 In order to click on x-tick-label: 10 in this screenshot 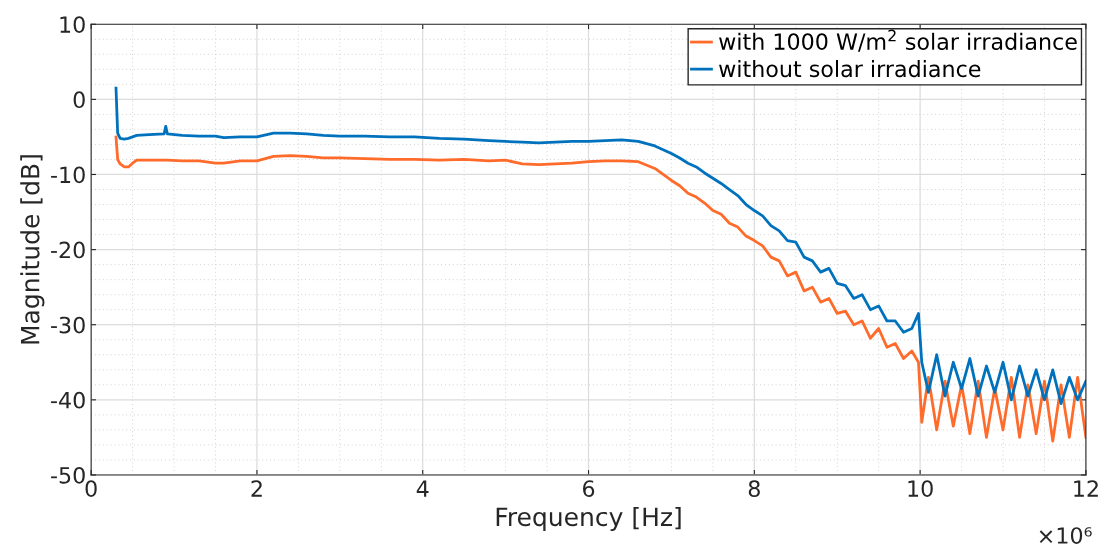, I will do `click(920, 489)`.